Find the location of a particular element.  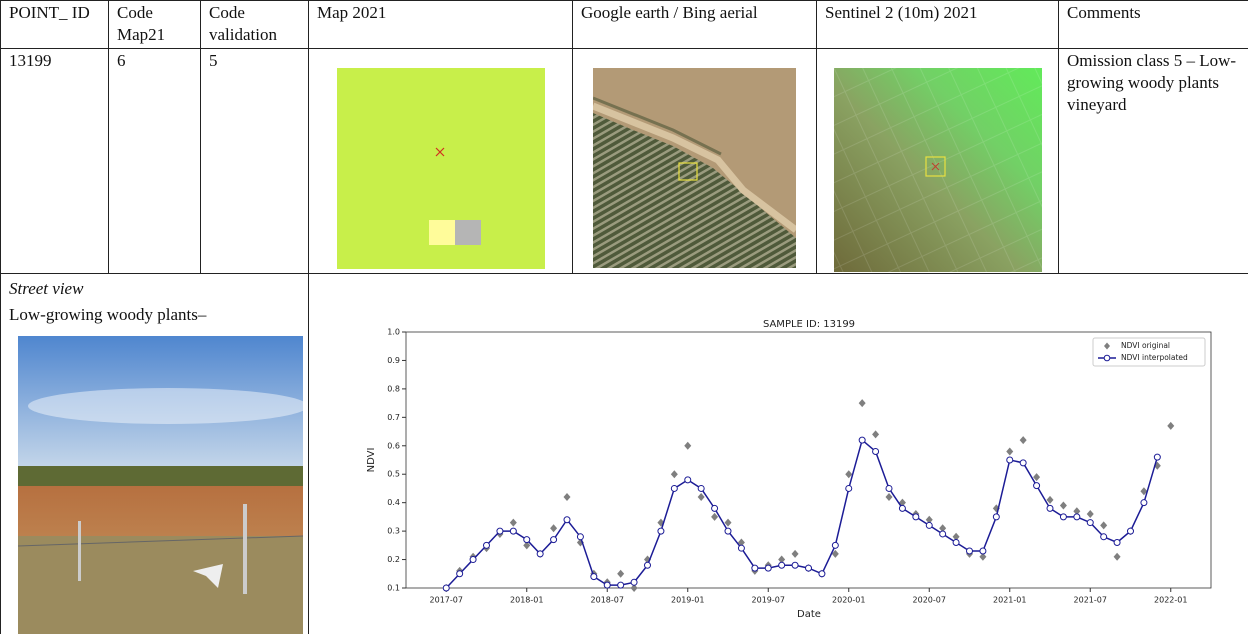

y-tick-label: 0.3 is located at coordinates (393, 531).